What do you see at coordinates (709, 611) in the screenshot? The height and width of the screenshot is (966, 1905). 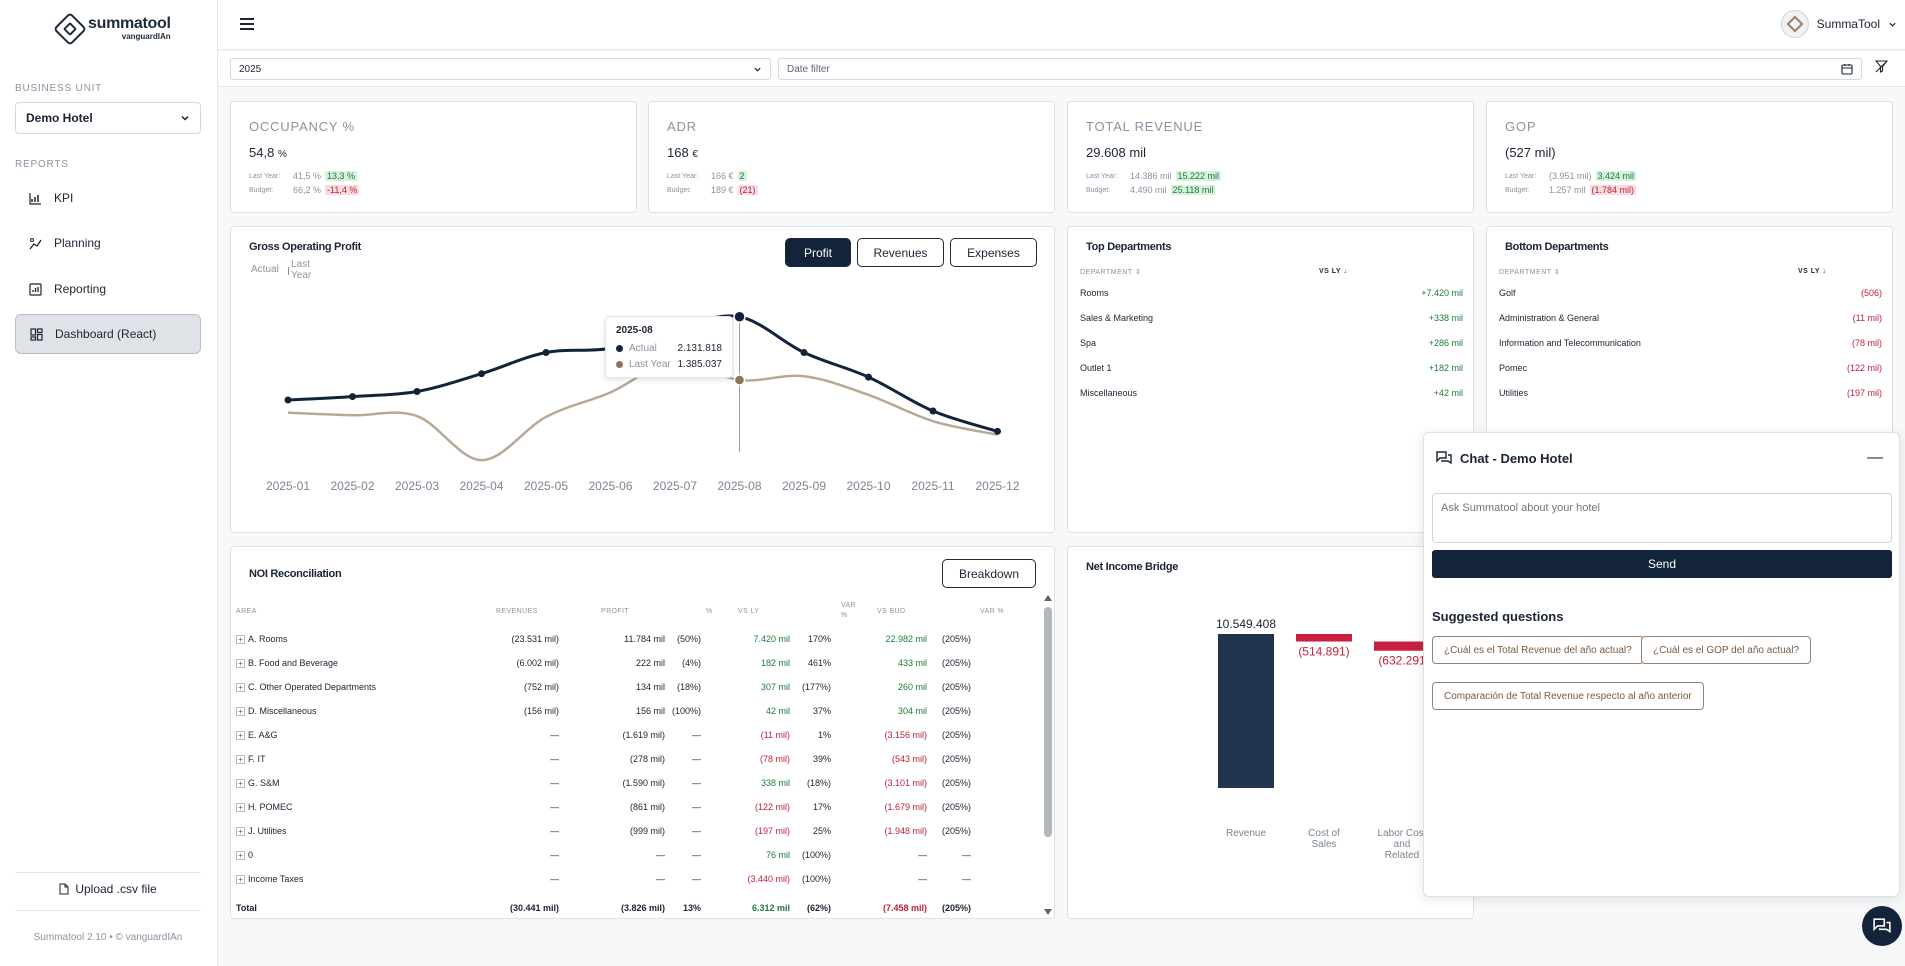 I see `column-header: %` at bounding box center [709, 611].